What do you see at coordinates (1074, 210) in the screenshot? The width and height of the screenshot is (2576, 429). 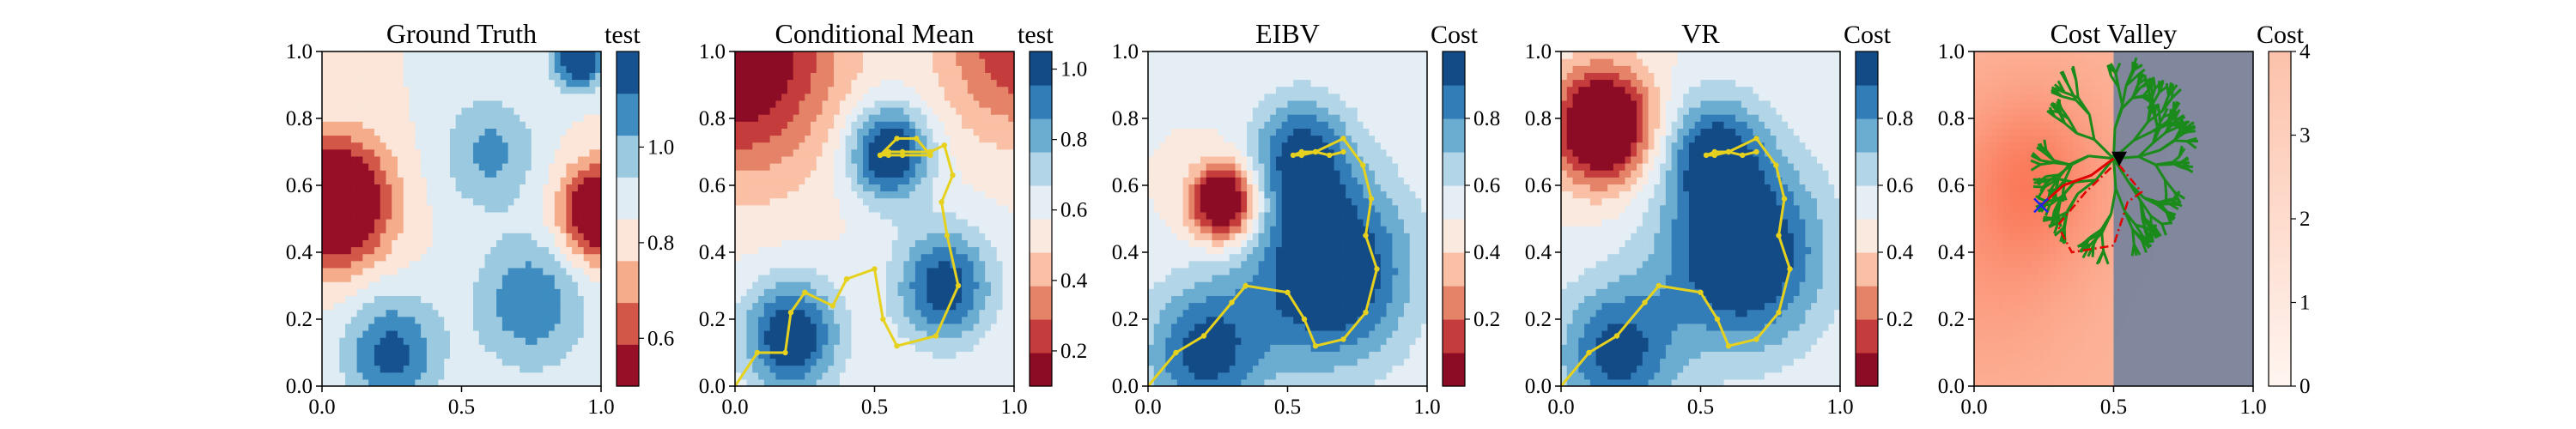 I see `colorbar-tick-label: 0.6` at bounding box center [1074, 210].